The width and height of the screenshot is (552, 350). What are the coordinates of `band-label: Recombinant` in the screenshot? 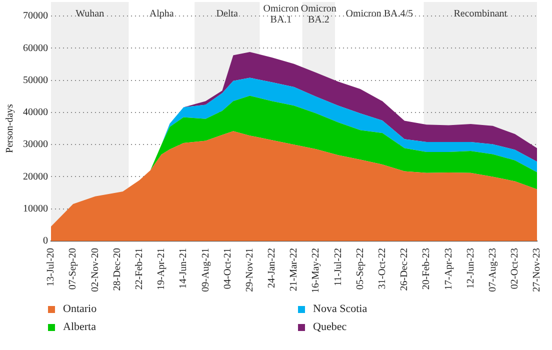 It's located at (481, 14).